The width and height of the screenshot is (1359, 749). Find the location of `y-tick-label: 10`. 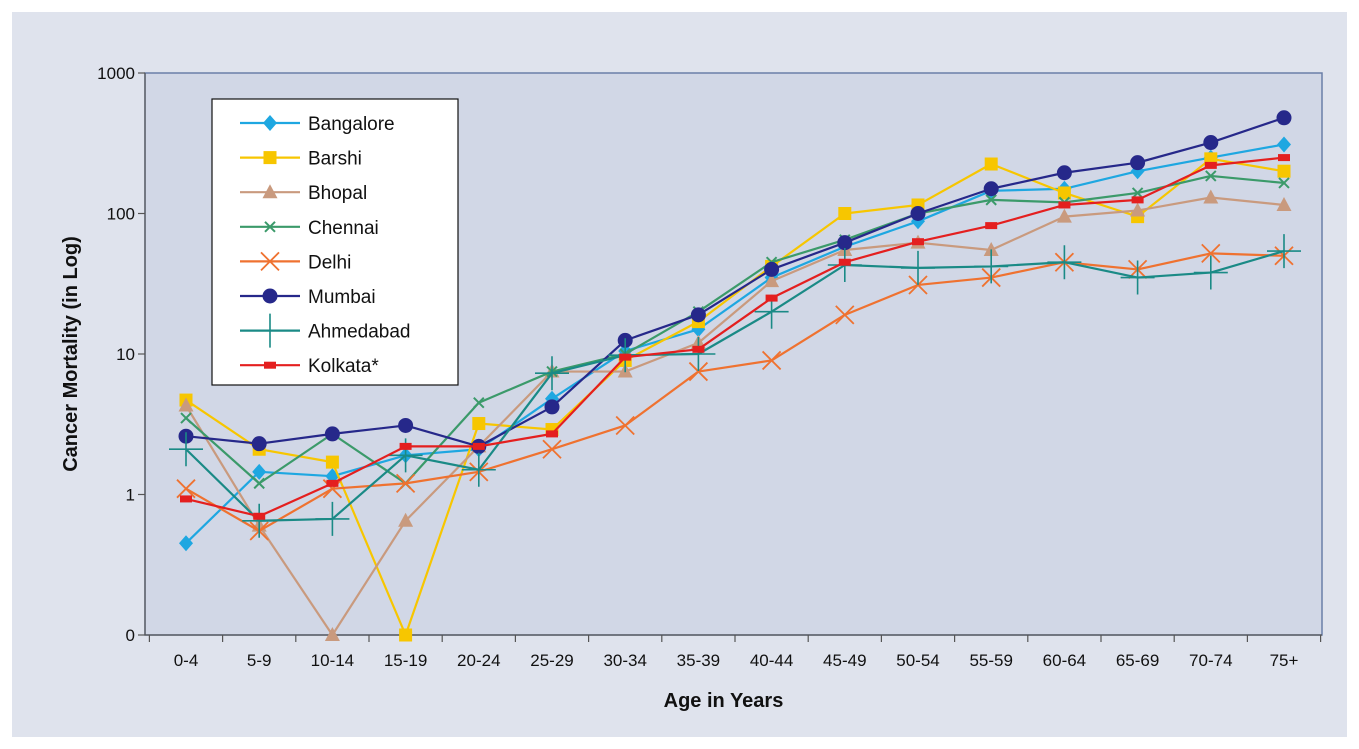

y-tick-label: 10 is located at coordinates (125, 354).